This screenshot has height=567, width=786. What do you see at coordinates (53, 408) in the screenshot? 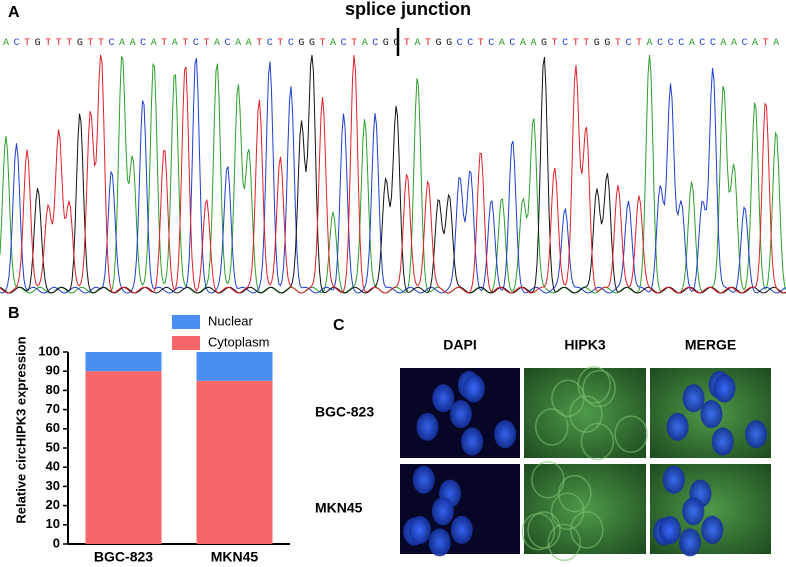
I see `y-tick-label: 70` at bounding box center [53, 408].